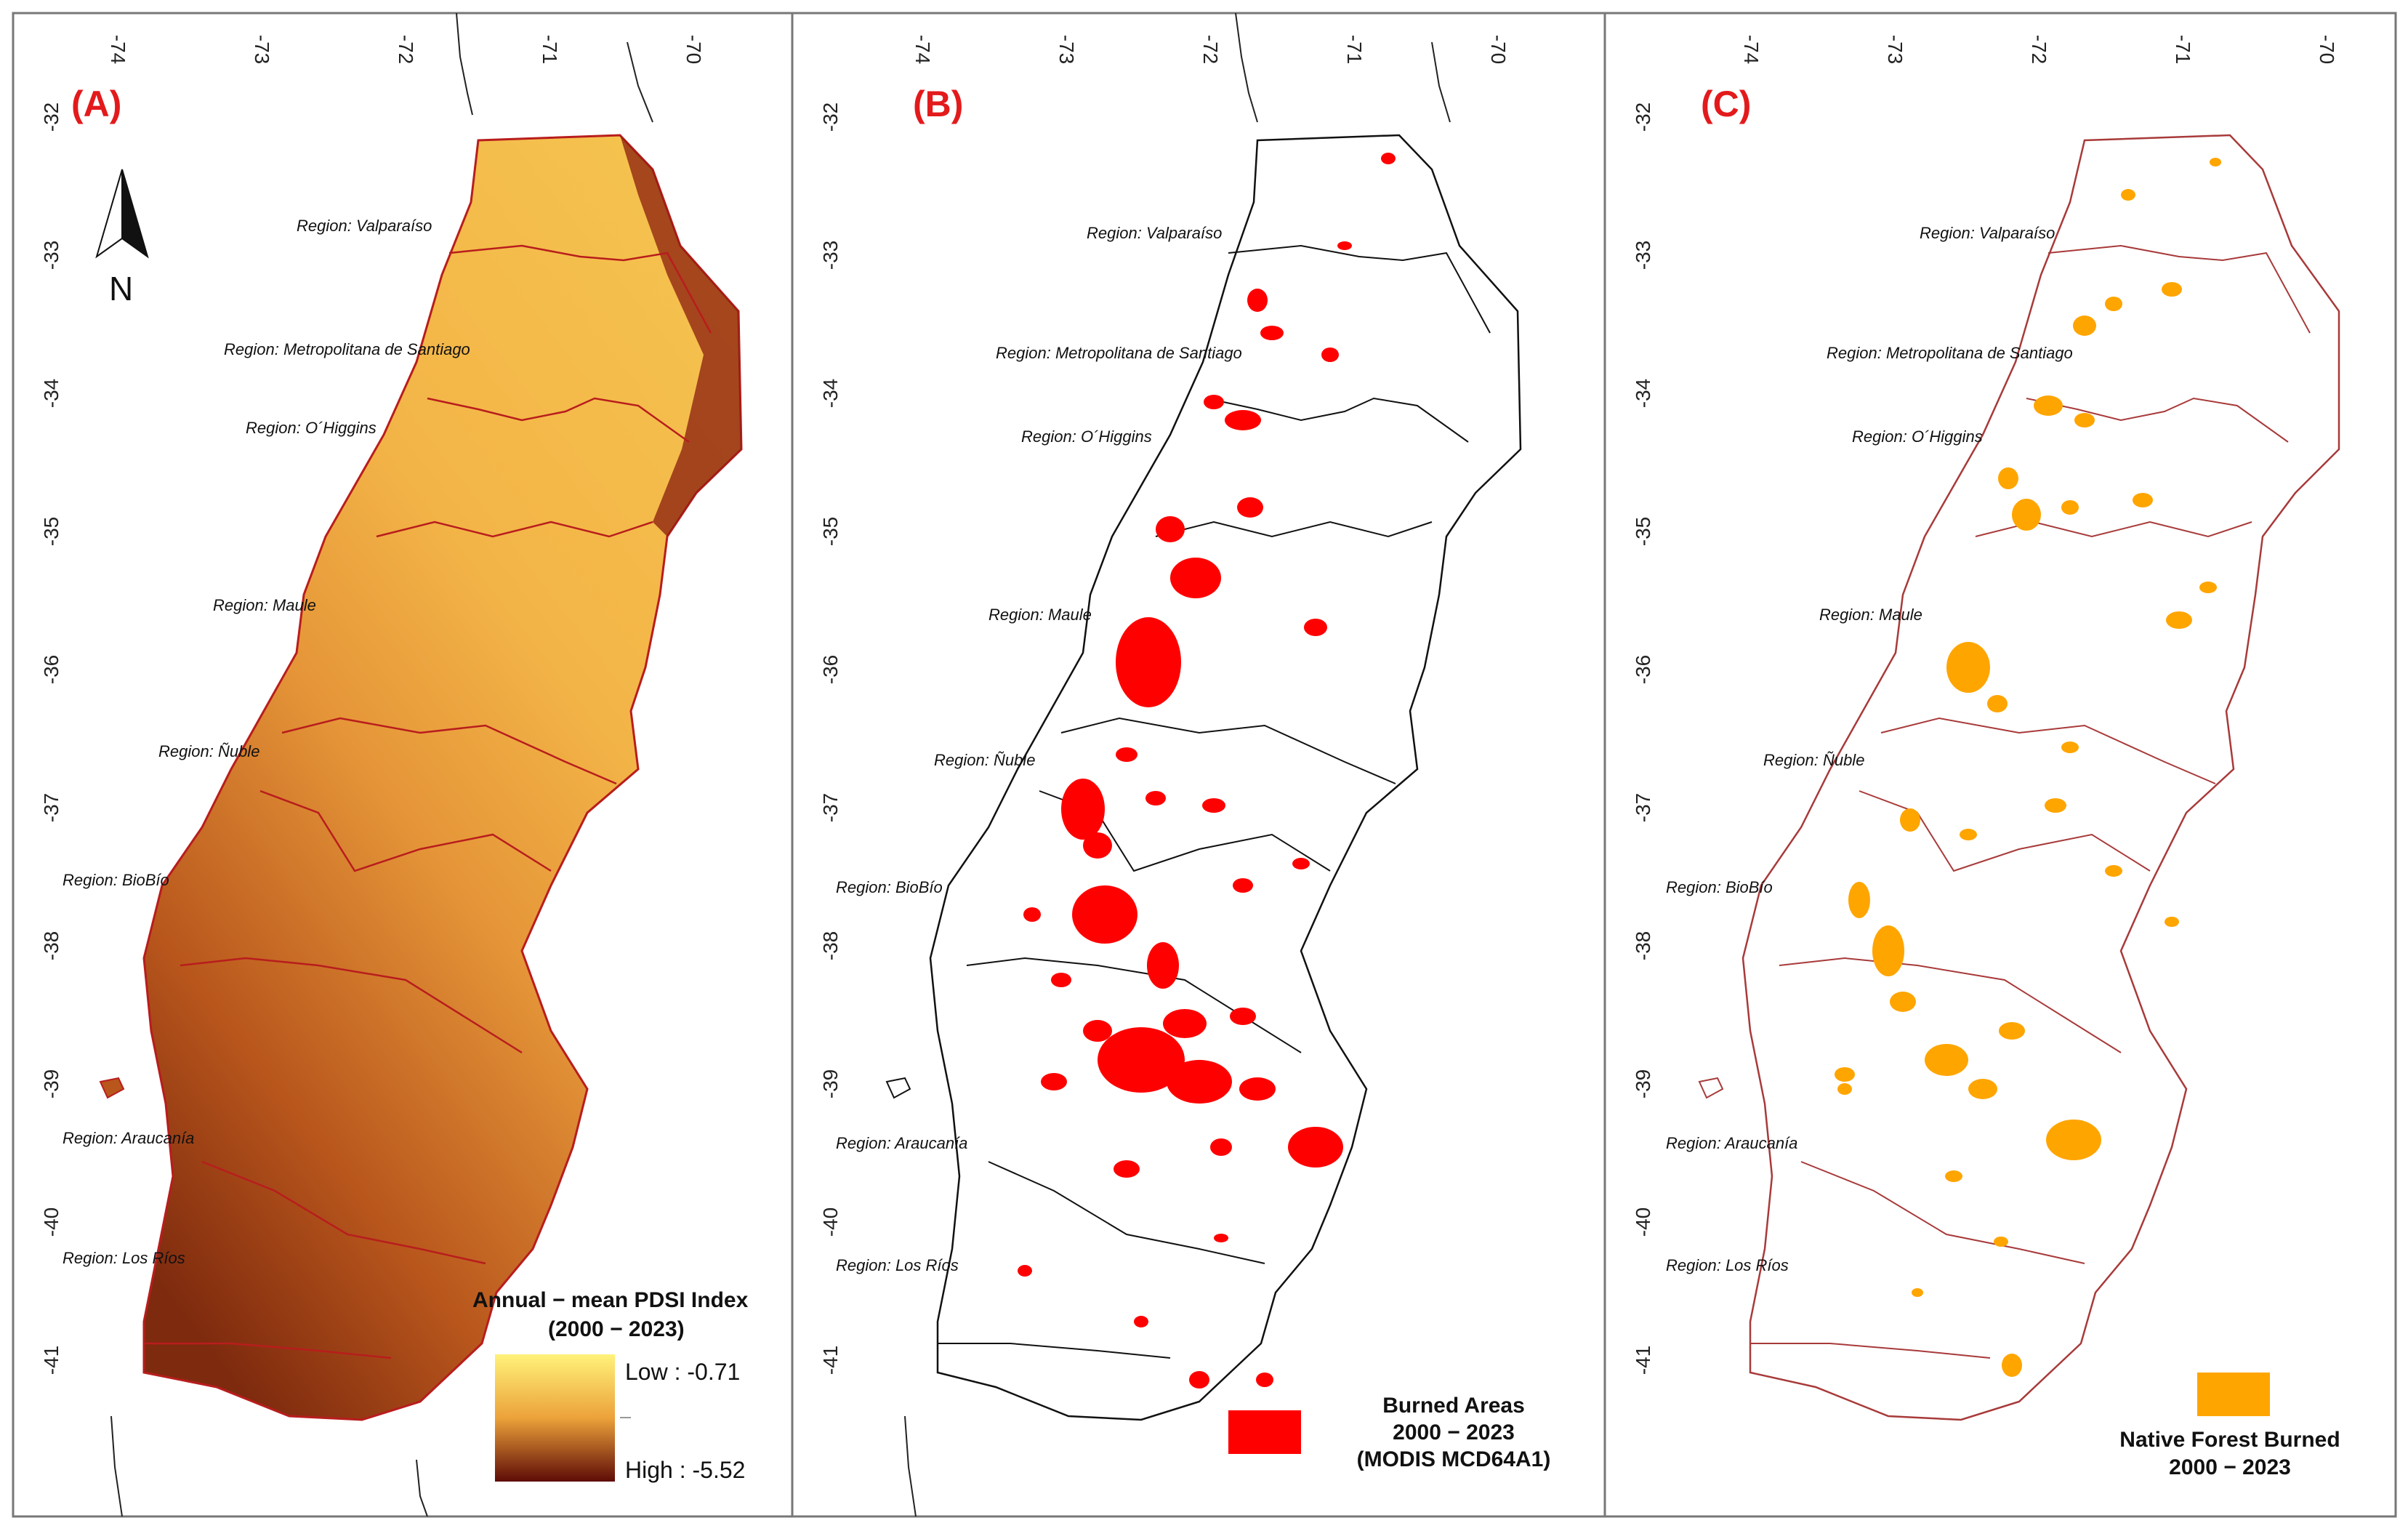  I want to click on panel-label-c: (C), so click(1726, 104).